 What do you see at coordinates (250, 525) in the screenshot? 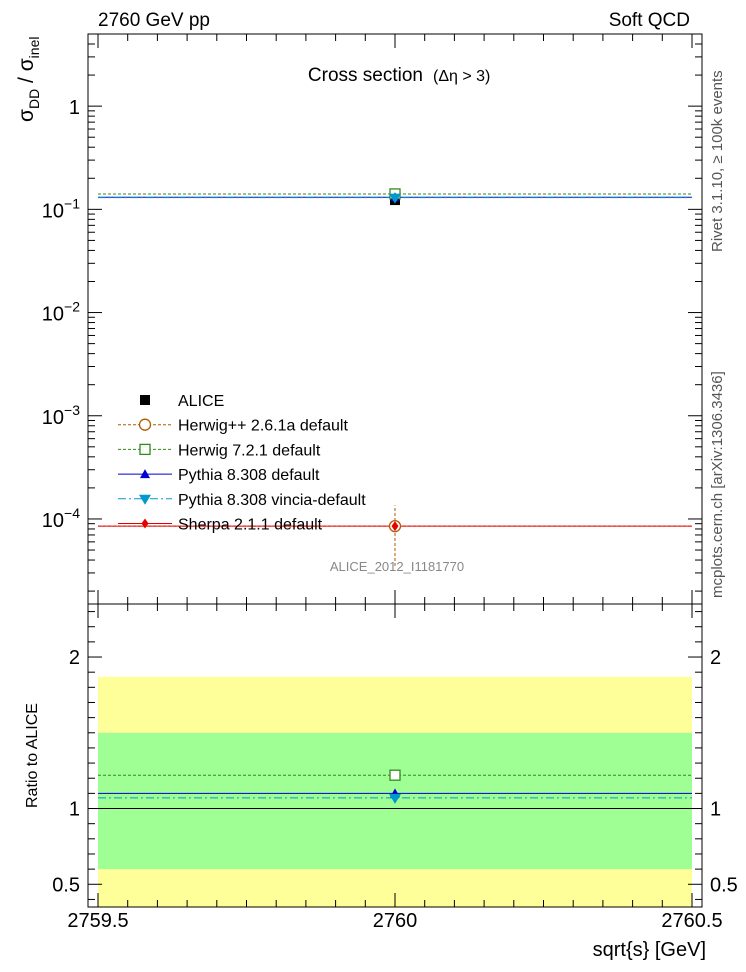
I see `legend-label-5: Sherpa 2.1.1 default` at bounding box center [250, 525].